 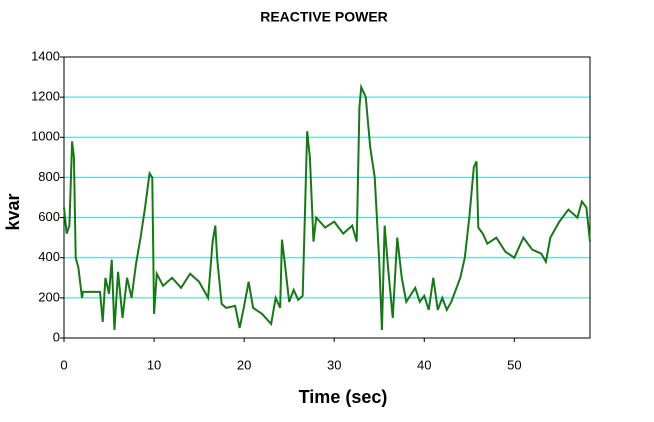 What do you see at coordinates (244, 364) in the screenshot?
I see `x-tick-label: 20` at bounding box center [244, 364].